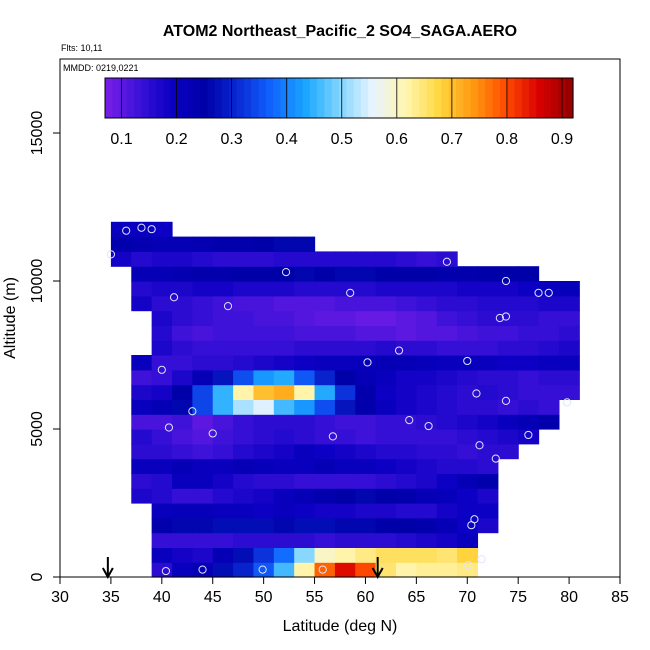  Describe the element at coordinates (213, 597) in the screenshot. I see `x-tick-label: 45` at that location.